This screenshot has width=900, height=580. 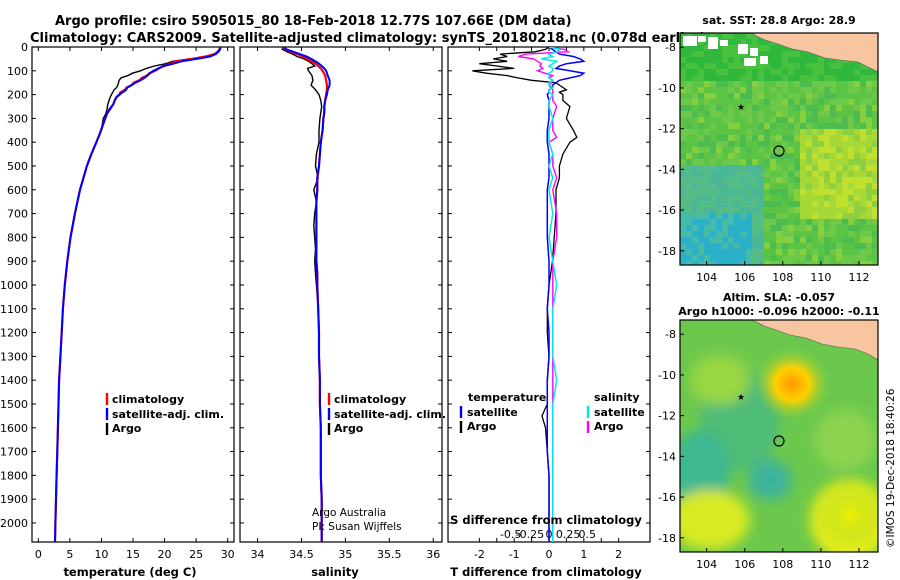 What do you see at coordinates (370, 399) in the screenshot?
I see `legend-label-climatology: climatology` at bounding box center [370, 399].